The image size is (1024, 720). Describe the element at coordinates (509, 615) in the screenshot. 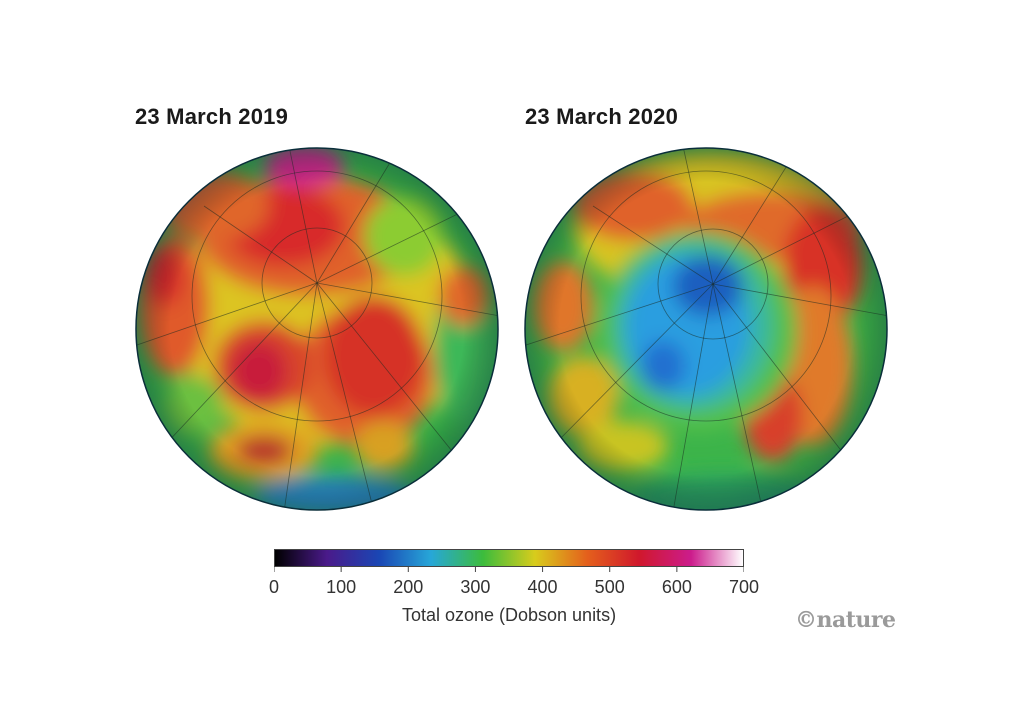

I see `colorbar-label: Total ozone (Dobson units)` at that location.